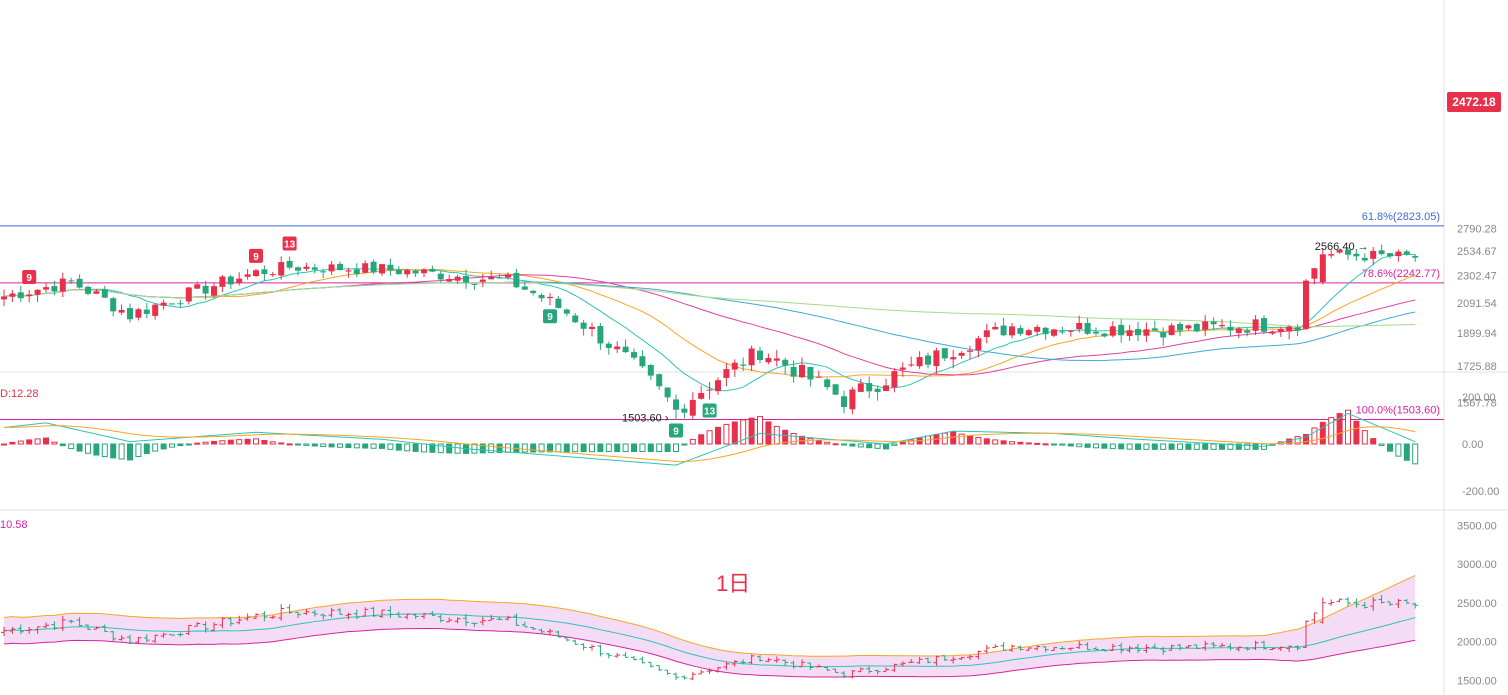 This screenshot has height=695, width=1508. What do you see at coordinates (733, 583) in the screenshot?
I see `period-label: 1日` at bounding box center [733, 583].